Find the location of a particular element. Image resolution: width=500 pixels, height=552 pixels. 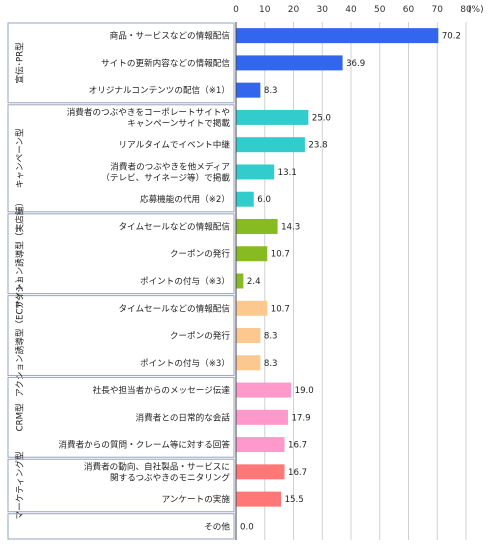

group-title: CRM型 is located at coordinates (20, 417).